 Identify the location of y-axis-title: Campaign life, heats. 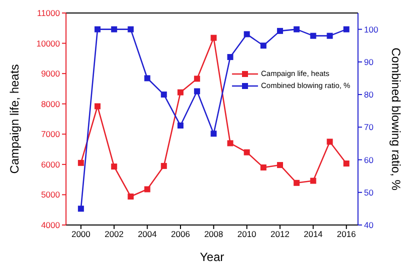
(14, 119).